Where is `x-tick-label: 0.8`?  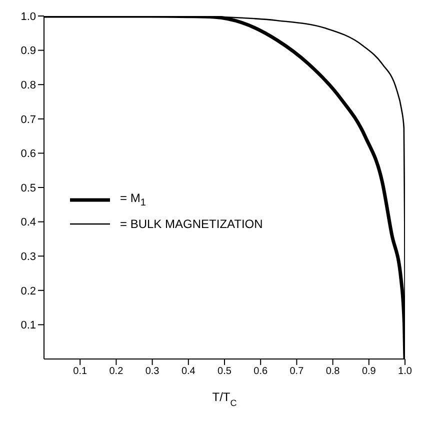
x-tick-label: 0.8 is located at coordinates (333, 372).